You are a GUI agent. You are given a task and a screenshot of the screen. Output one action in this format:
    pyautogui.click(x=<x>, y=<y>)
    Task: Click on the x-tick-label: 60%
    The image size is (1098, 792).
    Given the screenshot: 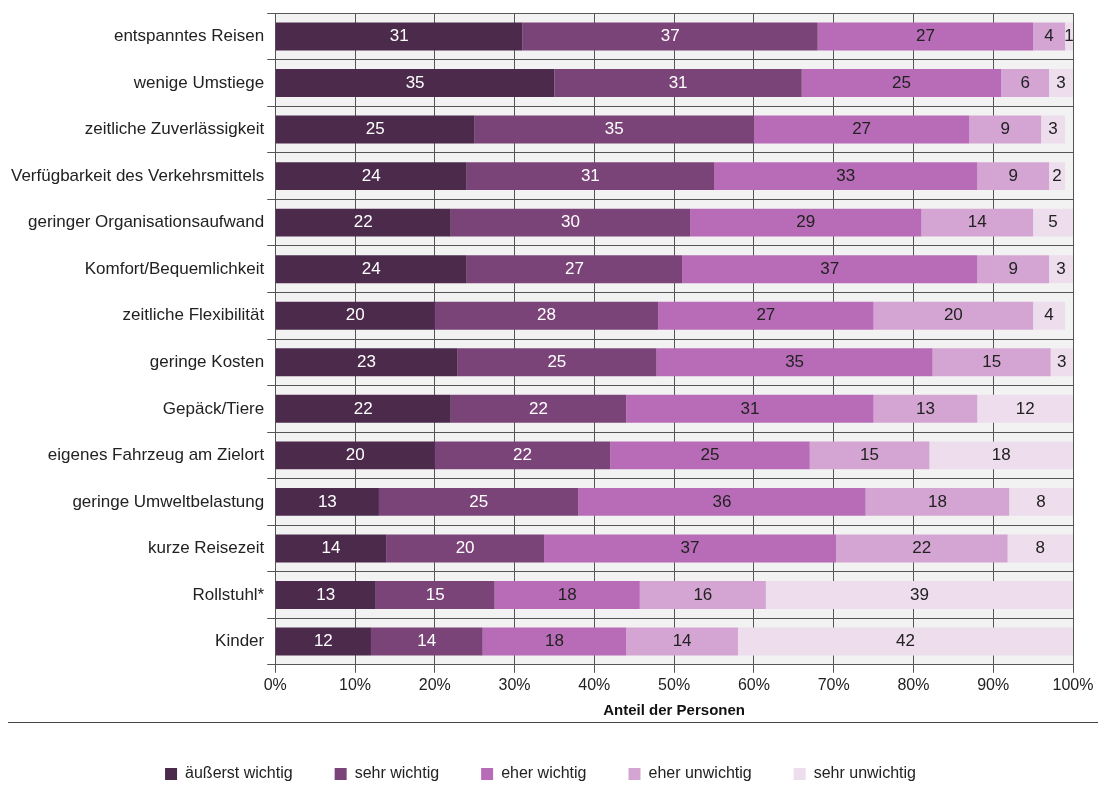 What is the action you would take?
    pyautogui.click(x=753, y=684)
    